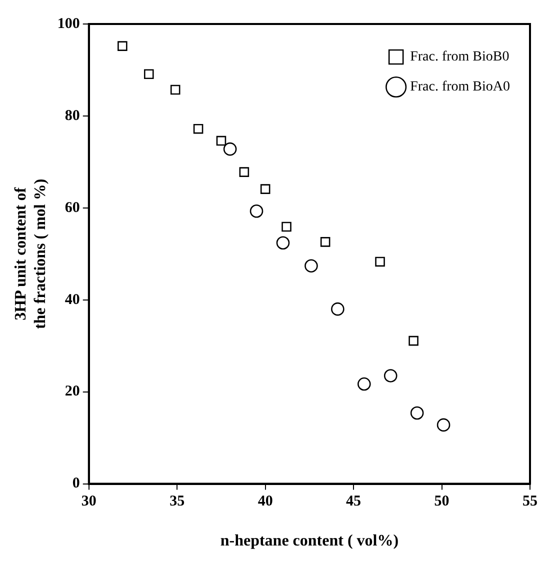 This screenshot has height=563, width=552. I want to click on y-tick-label: 40, so click(72, 300).